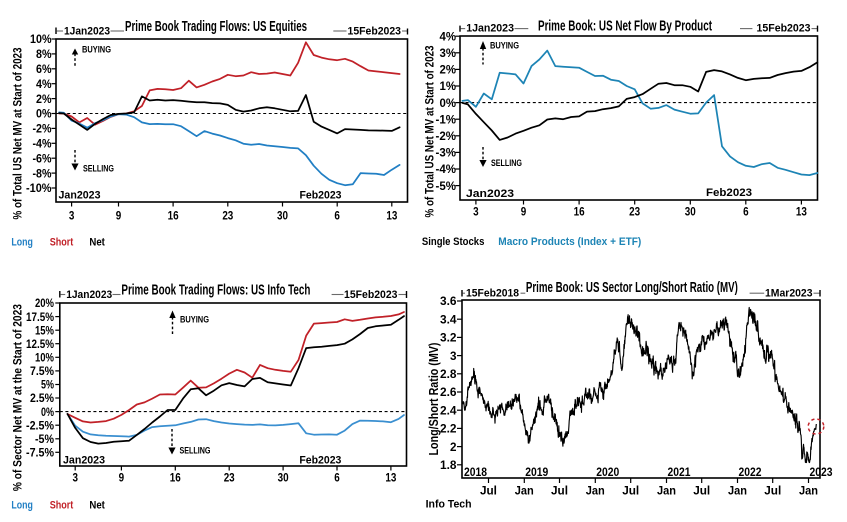  I want to click on svg-text: 2.6, so click(448, 392).